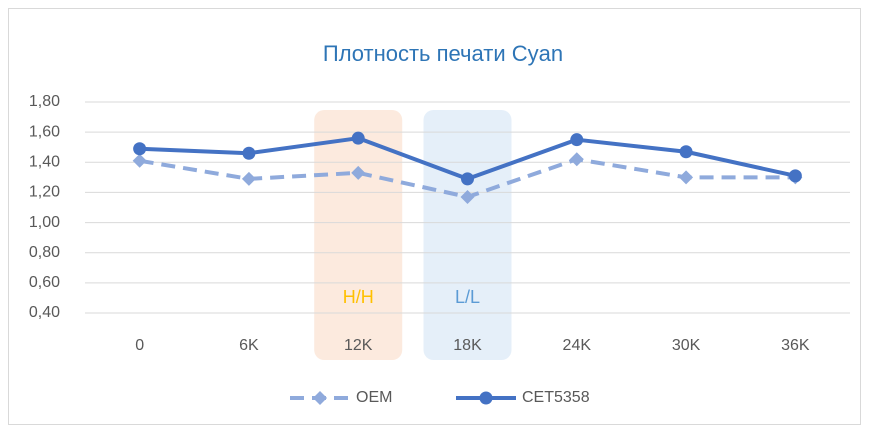 The height and width of the screenshot is (433, 869). I want to click on y-tick-label: 1,00, so click(44, 222).